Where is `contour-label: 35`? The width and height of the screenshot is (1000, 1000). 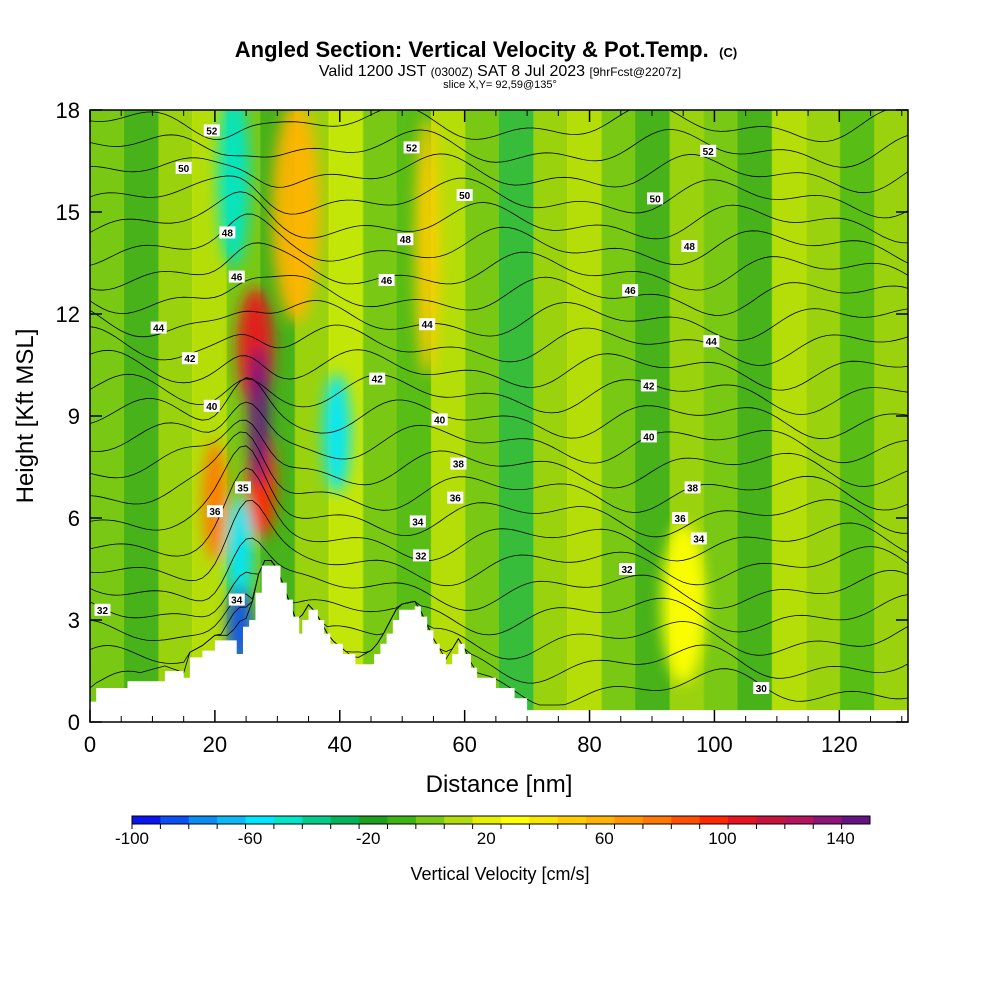
contour-label: 35 is located at coordinates (242, 487).